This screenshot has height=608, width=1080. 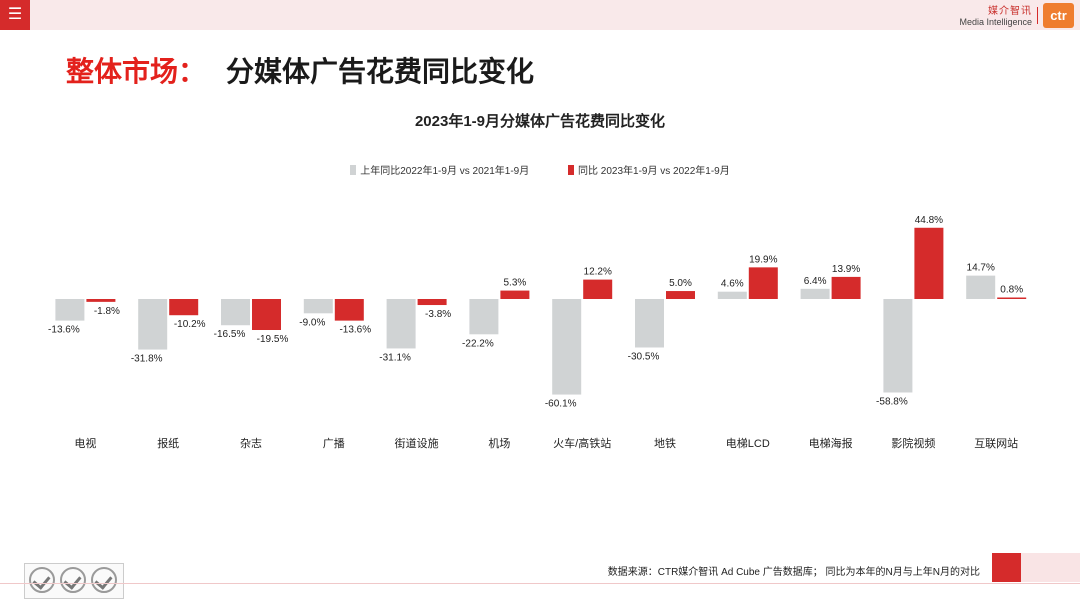 What do you see at coordinates (499, 443) in the screenshot?
I see `category-label-airport: 机场` at bounding box center [499, 443].